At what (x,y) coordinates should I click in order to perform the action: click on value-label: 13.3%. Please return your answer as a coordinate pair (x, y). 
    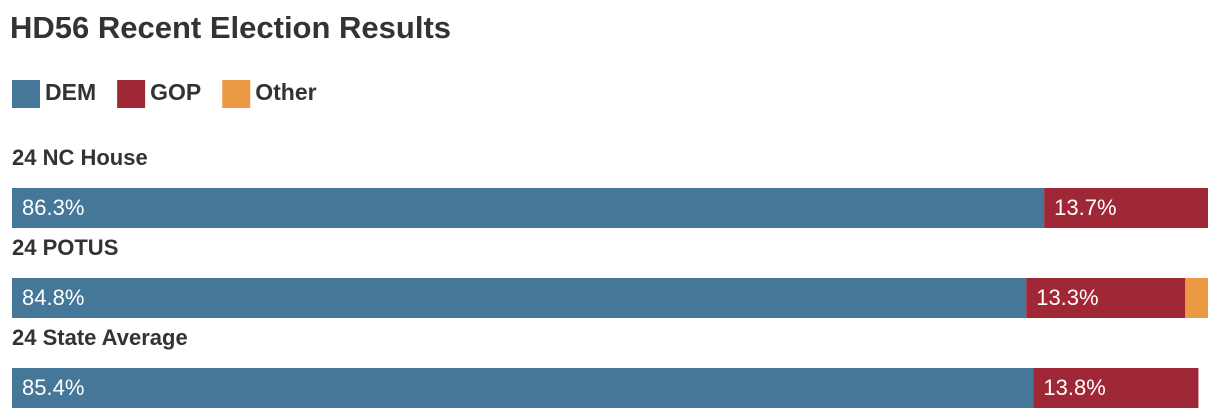
    Looking at the image, I should click on (1067, 297).